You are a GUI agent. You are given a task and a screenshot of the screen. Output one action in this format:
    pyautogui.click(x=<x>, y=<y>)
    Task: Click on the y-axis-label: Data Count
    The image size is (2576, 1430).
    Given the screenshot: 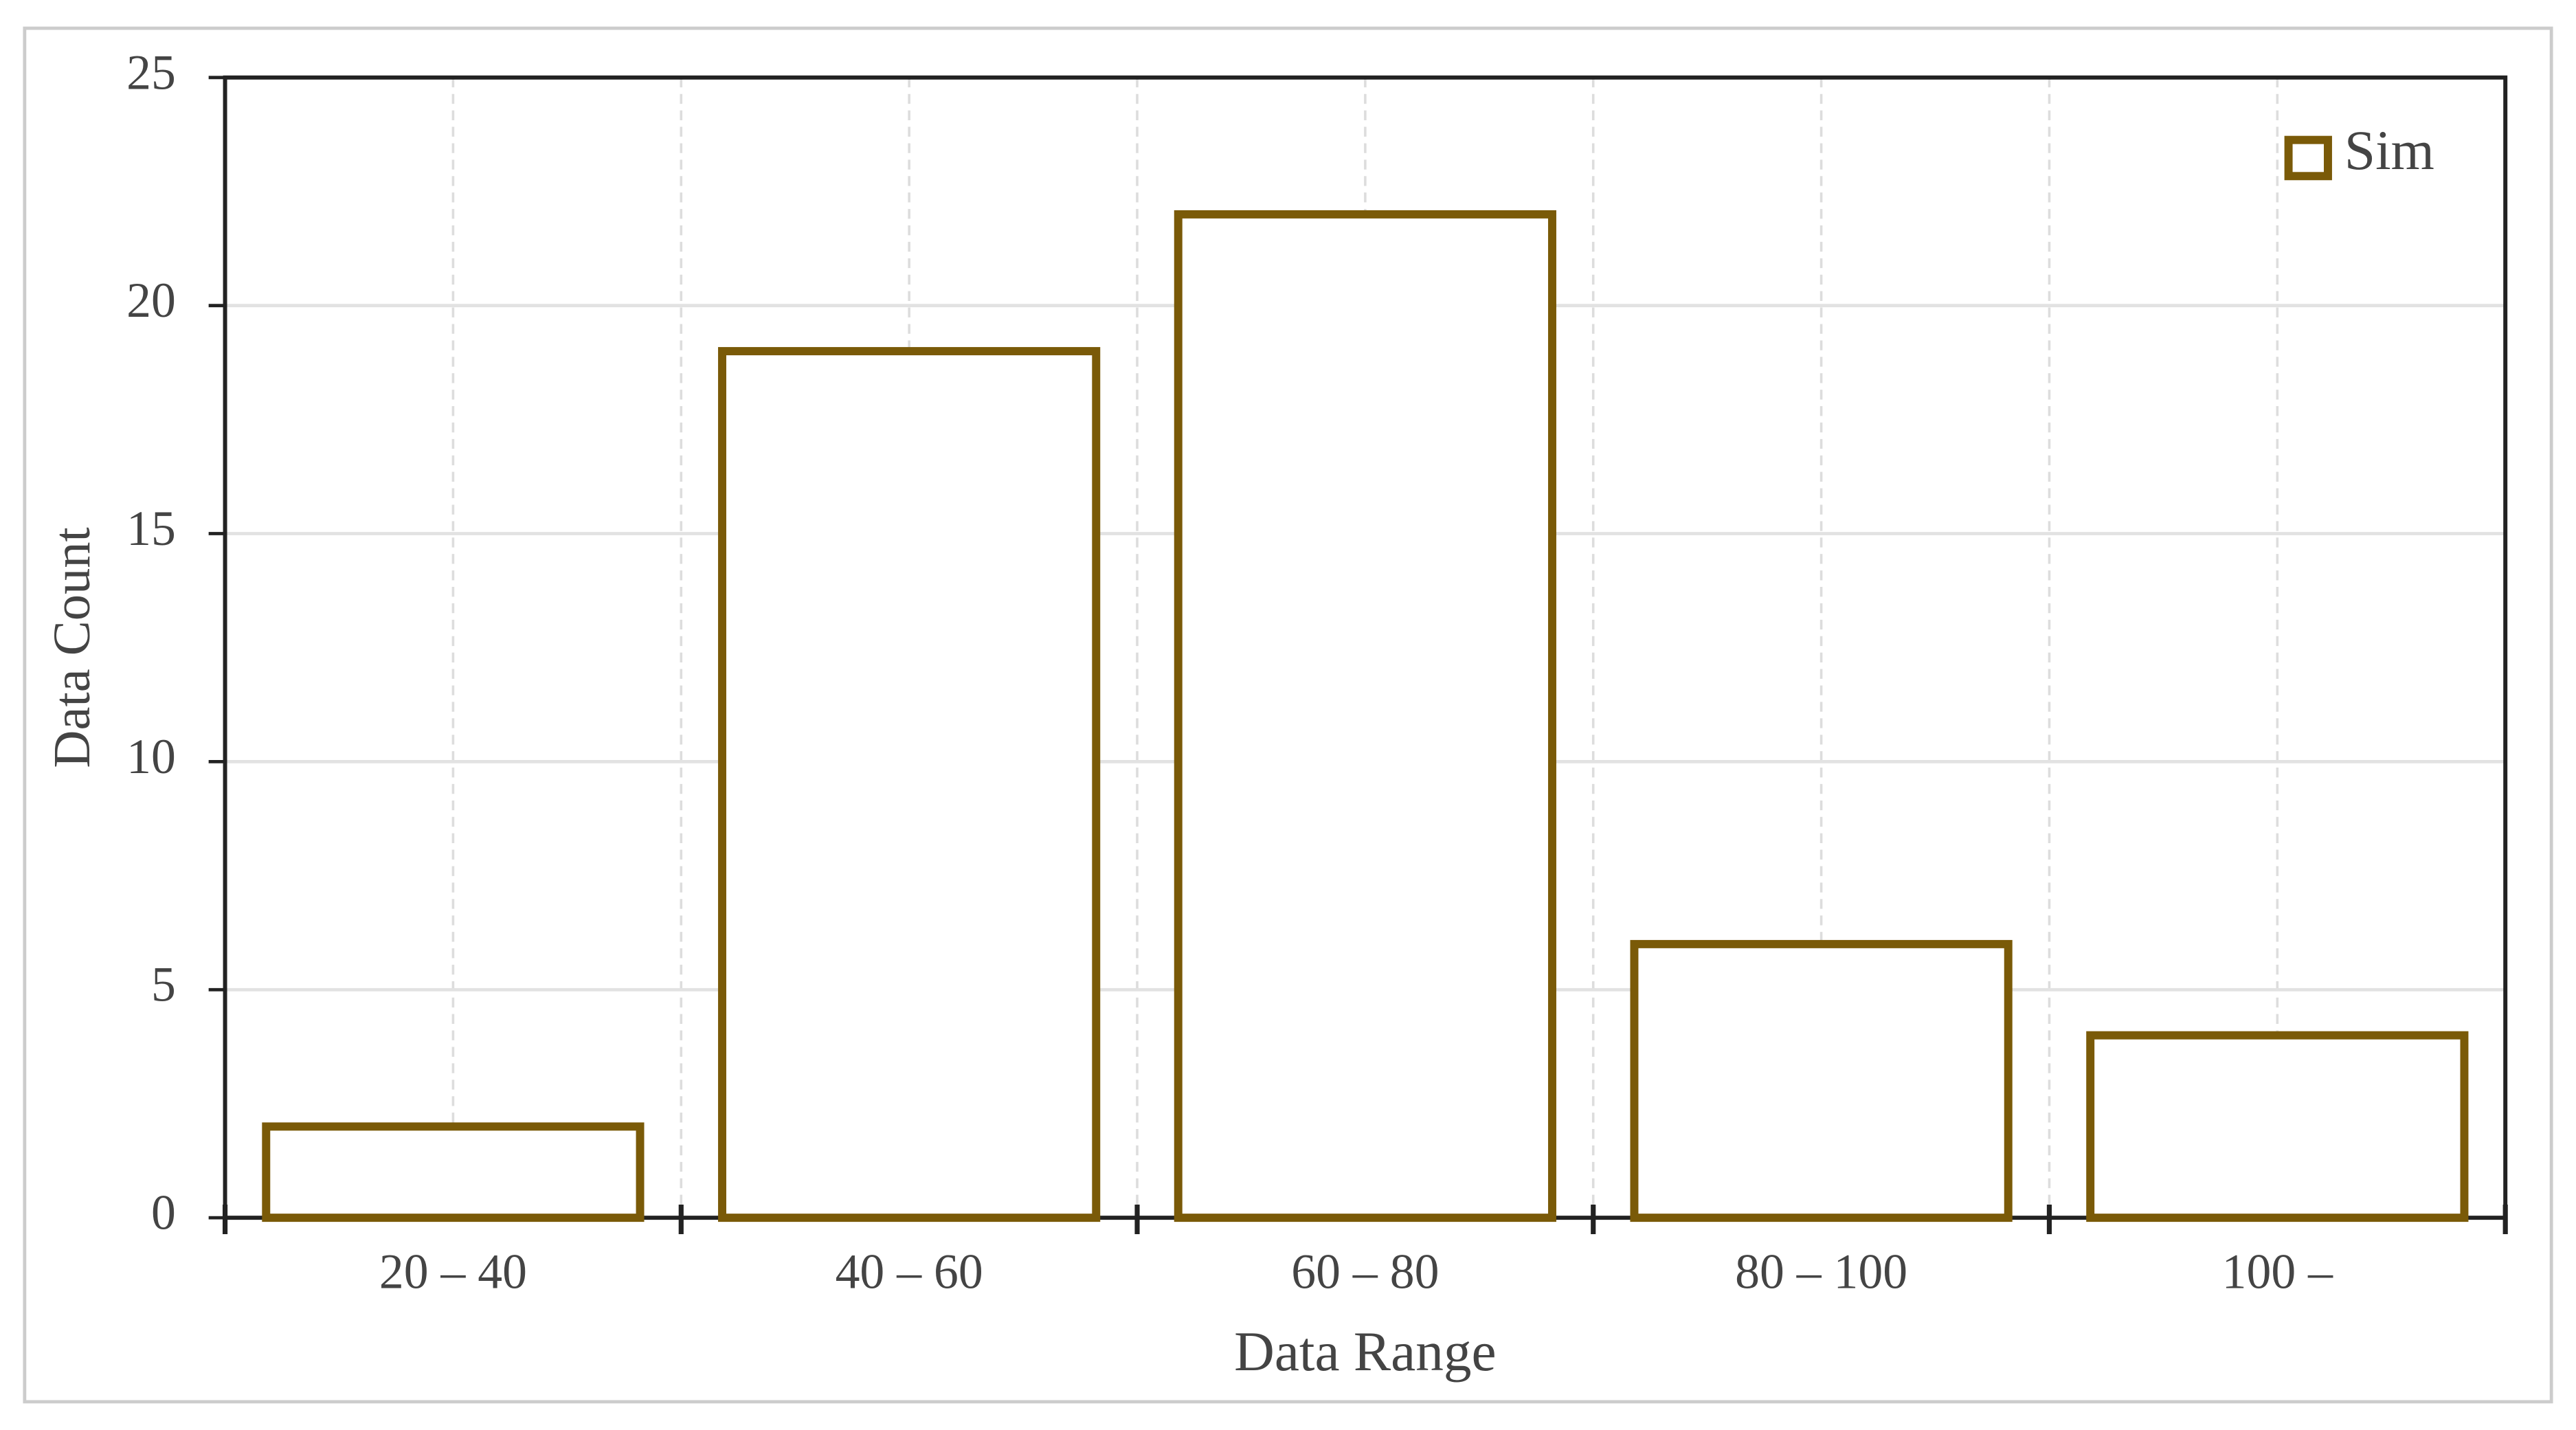 What is the action you would take?
    pyautogui.click(x=72, y=647)
    